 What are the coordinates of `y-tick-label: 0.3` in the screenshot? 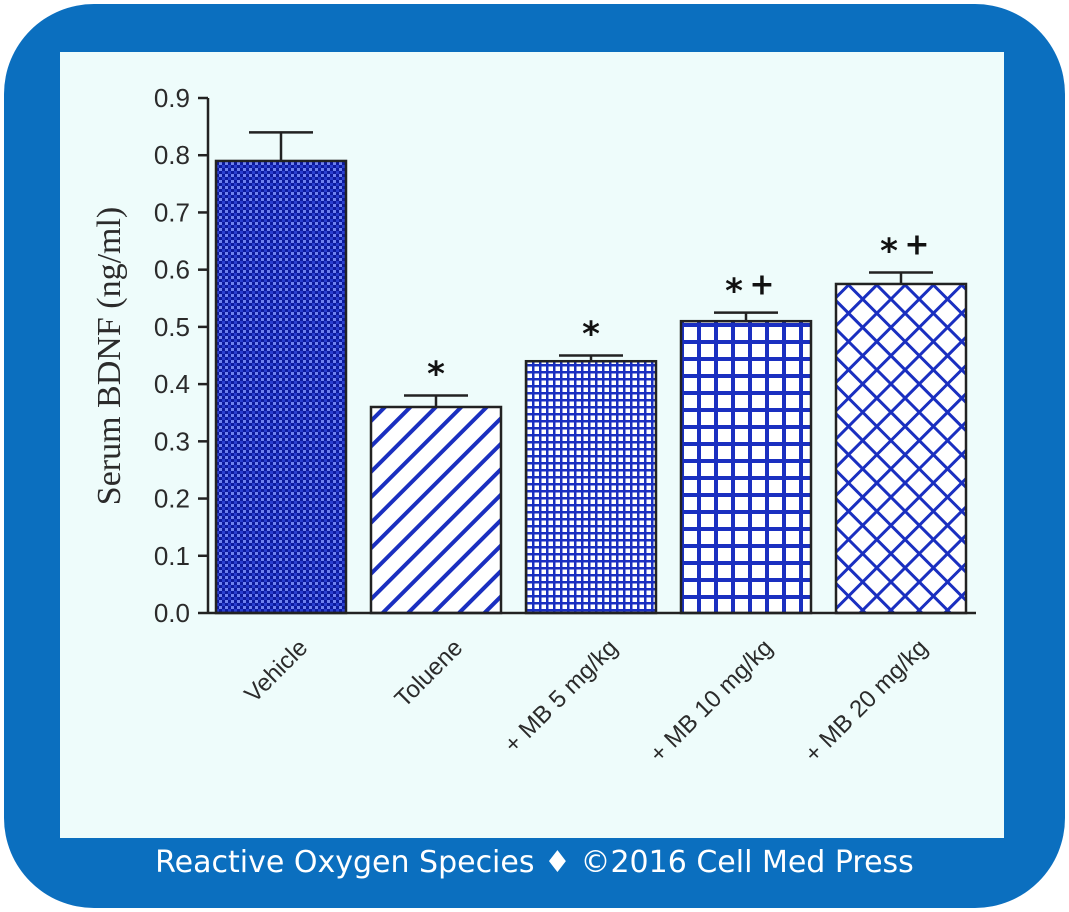 It's located at (172, 441).